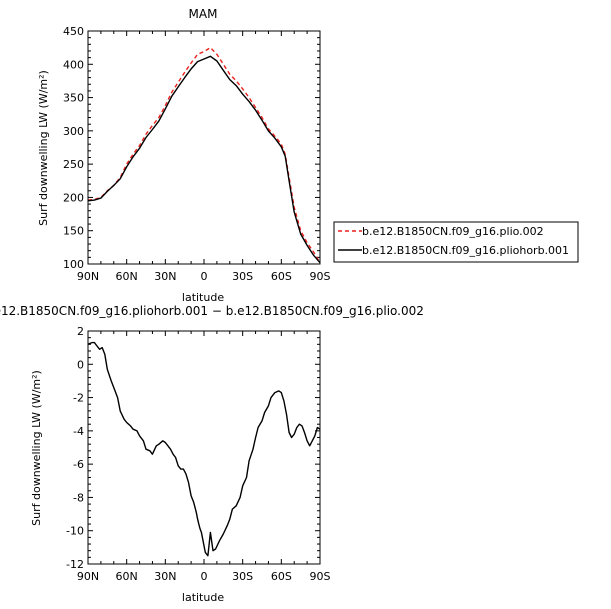 The image size is (611, 609). I want to click on bottom-ytick-label: 2, so click(80, 331).